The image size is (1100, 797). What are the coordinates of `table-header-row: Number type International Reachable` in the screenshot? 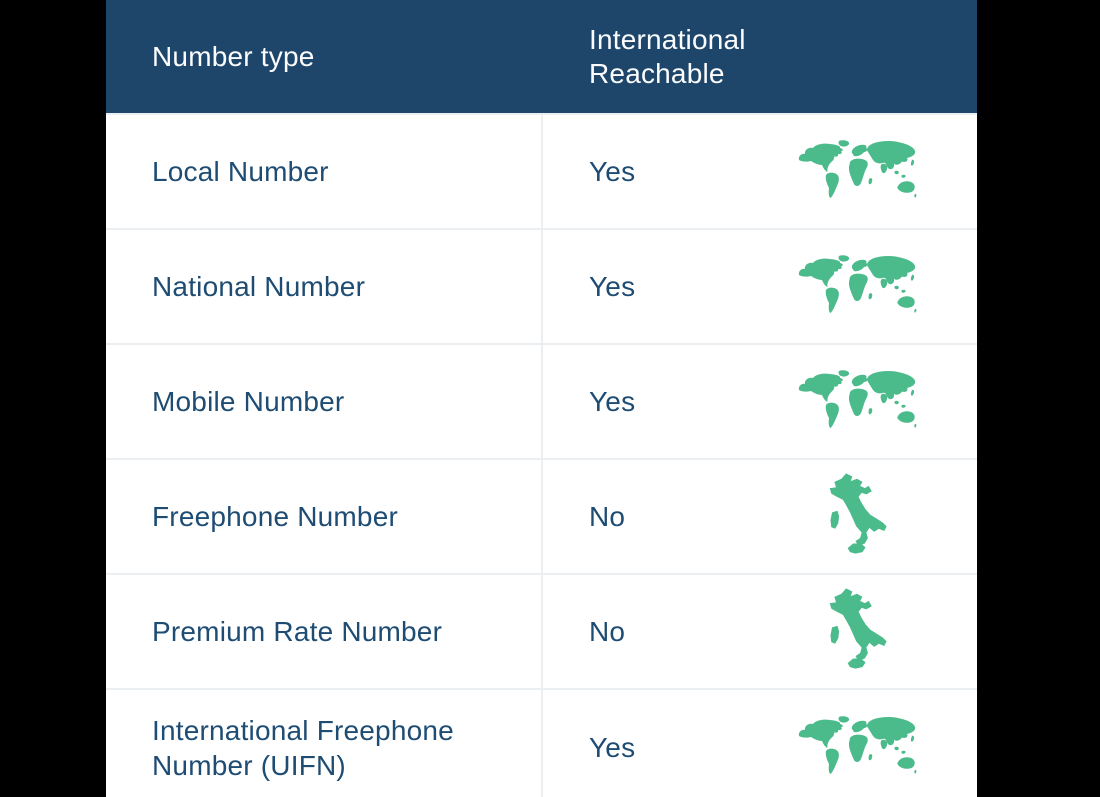 It's located at (541, 57).